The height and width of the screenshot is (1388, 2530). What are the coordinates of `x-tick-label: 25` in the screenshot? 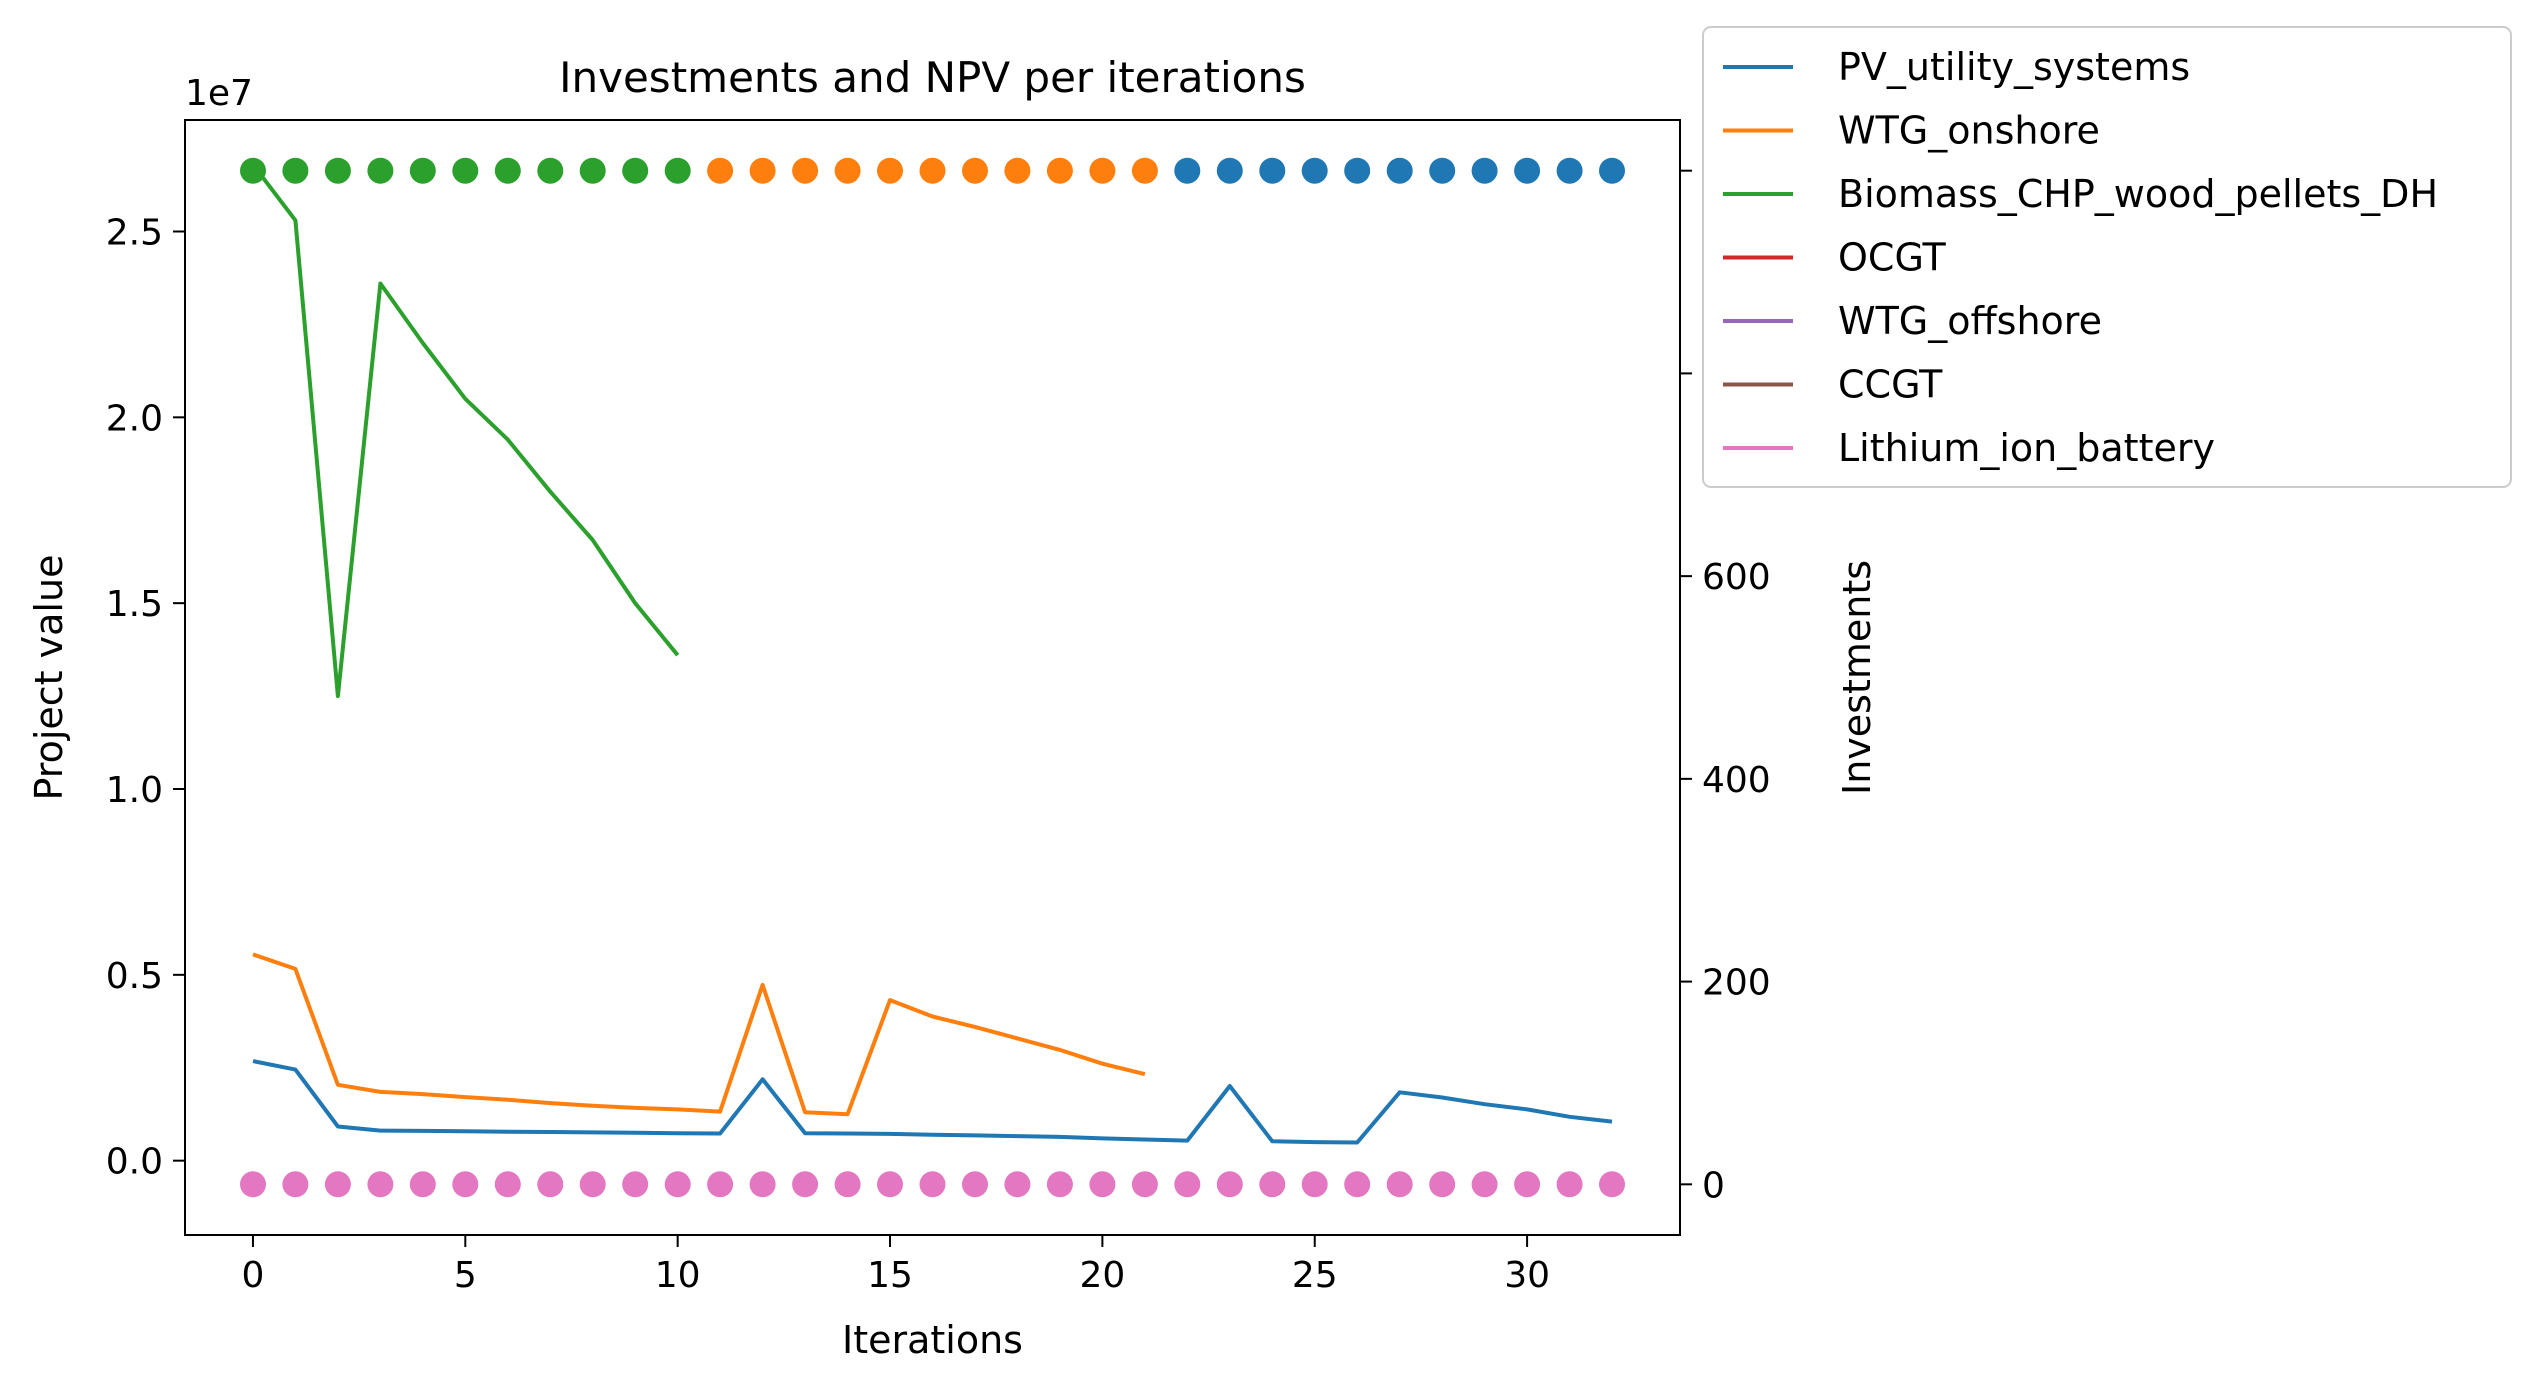 It's located at (1315, 1275).